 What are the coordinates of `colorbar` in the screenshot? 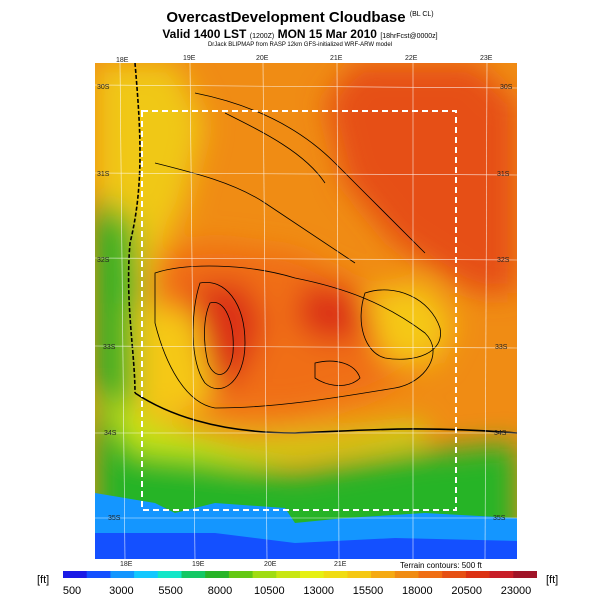 It's located at (300, 574).